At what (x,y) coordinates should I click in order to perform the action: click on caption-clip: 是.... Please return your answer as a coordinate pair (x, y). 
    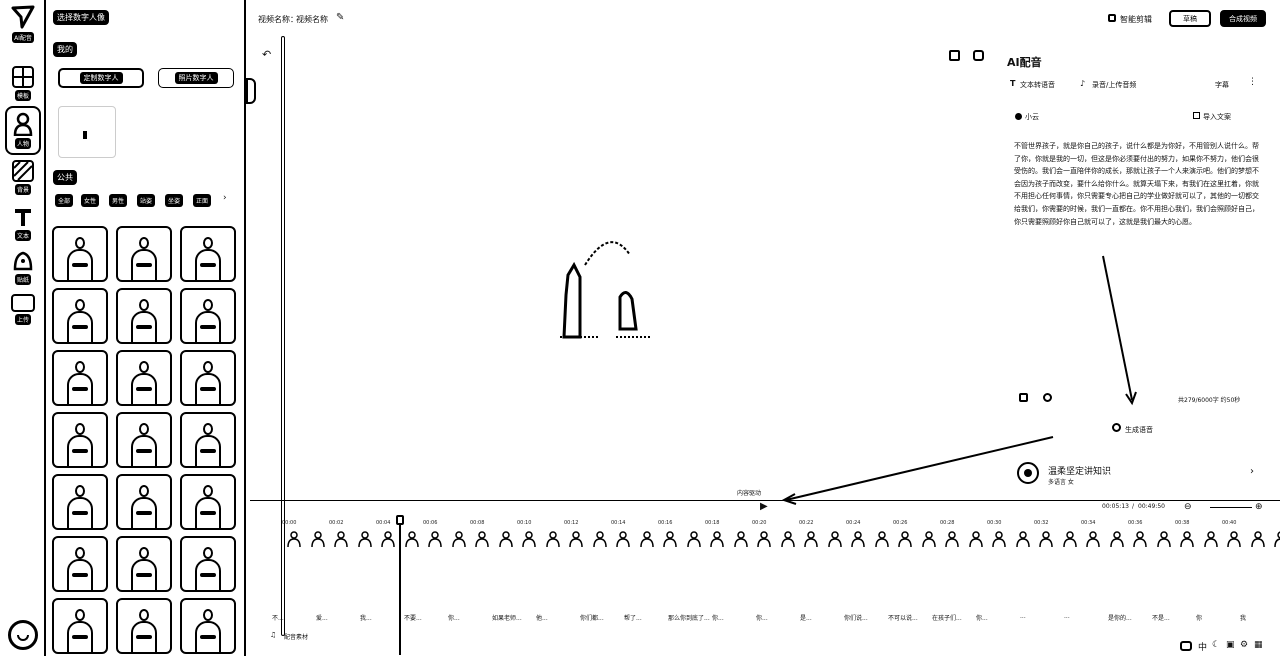
    Looking at the image, I should click on (806, 618).